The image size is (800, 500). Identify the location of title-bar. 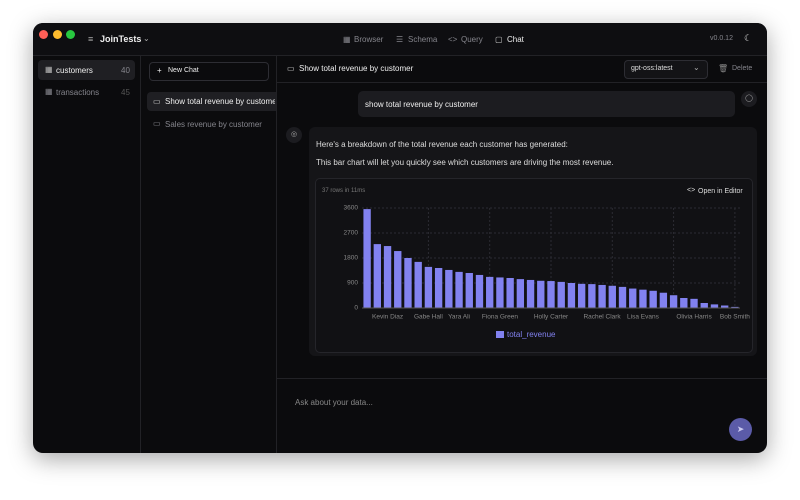
(400, 39).